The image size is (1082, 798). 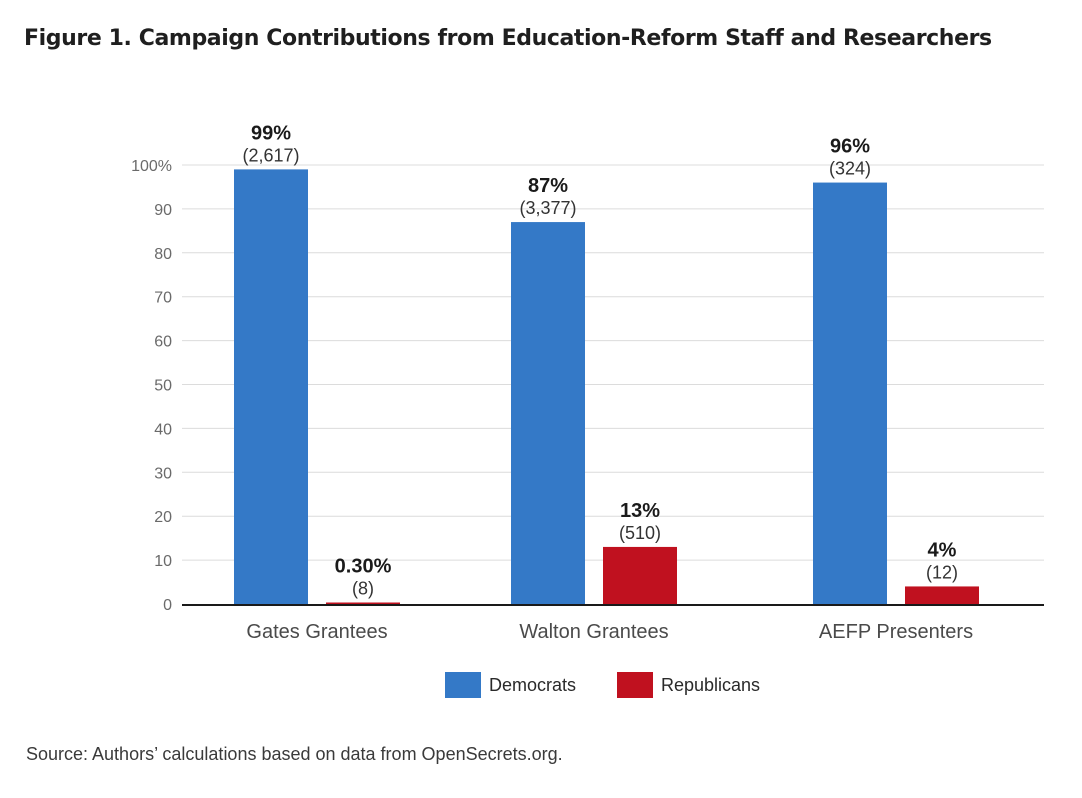 I want to click on legend-swatch-democrats, so click(x=463, y=685).